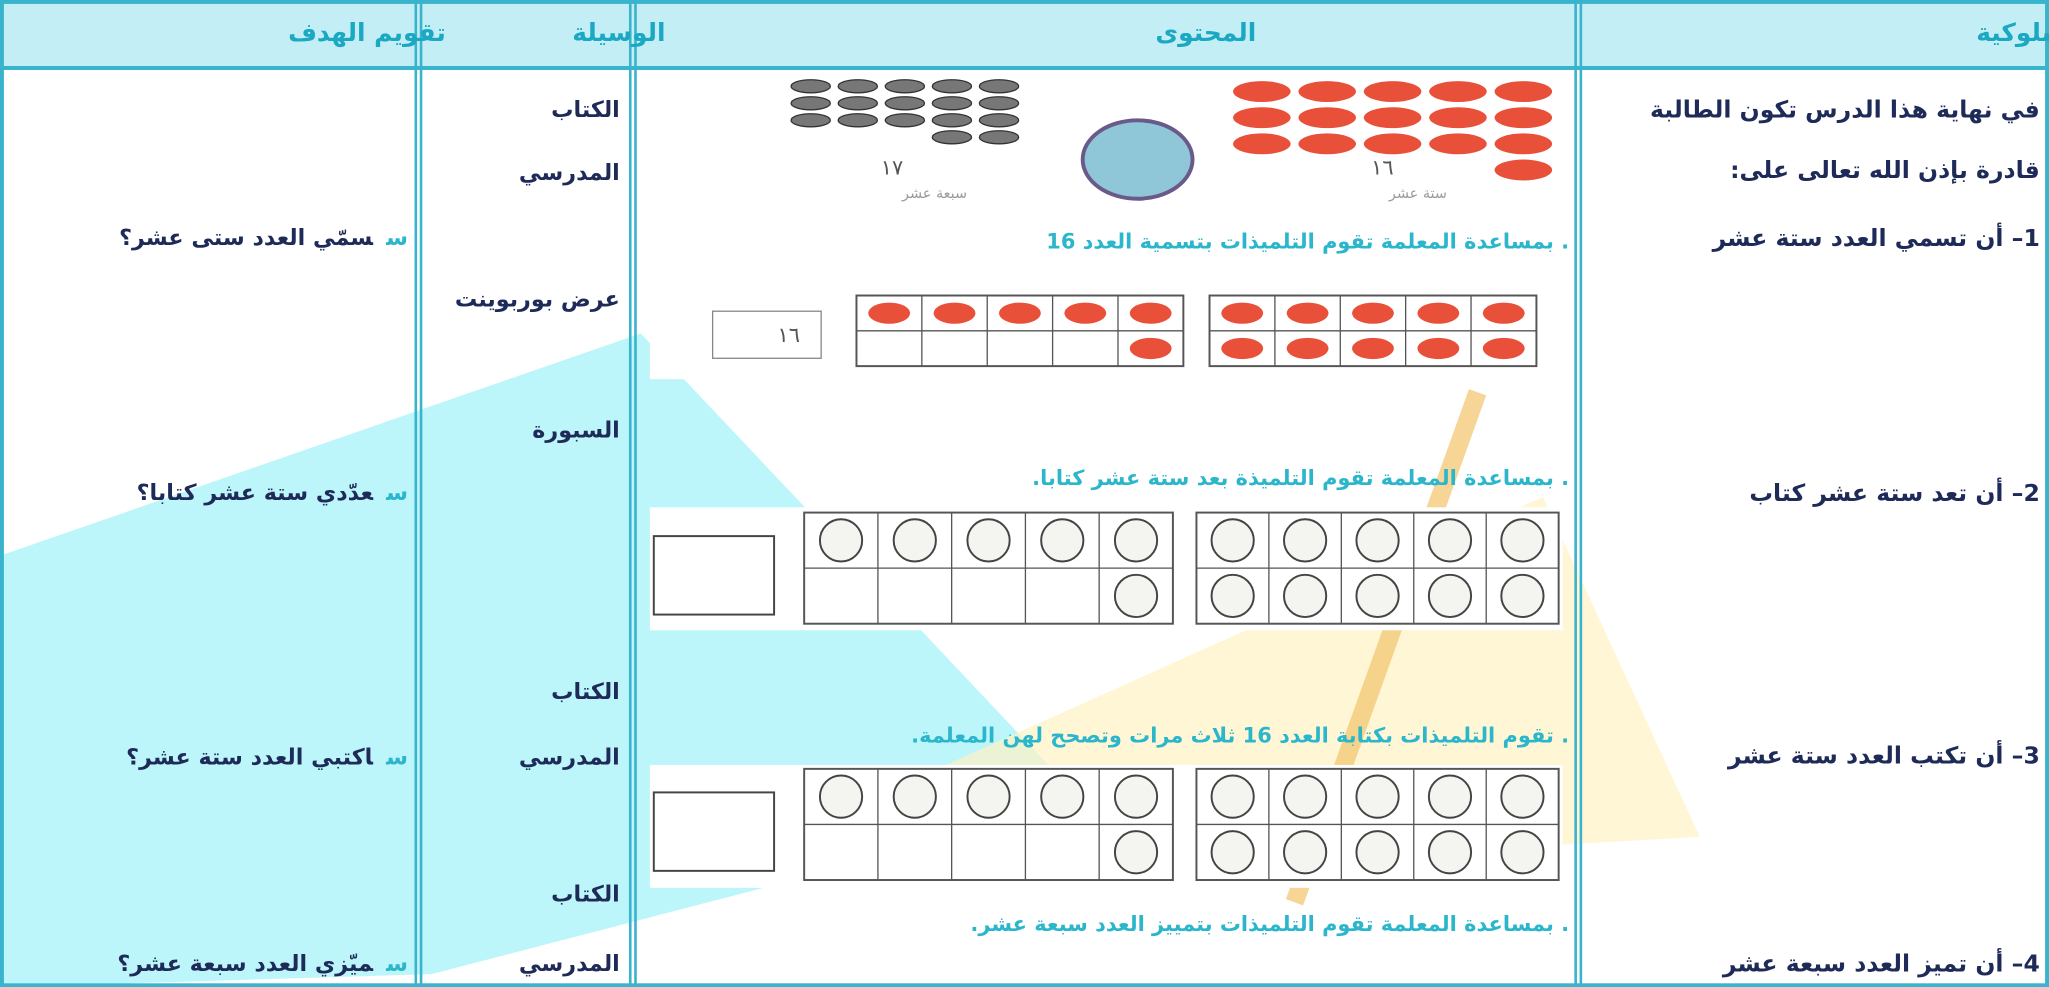 Image resolution: width=2049 pixels, height=987 pixels. Describe the element at coordinates (1382, 167) in the screenshot. I see `image-caption-numeral: ١٦` at that location.